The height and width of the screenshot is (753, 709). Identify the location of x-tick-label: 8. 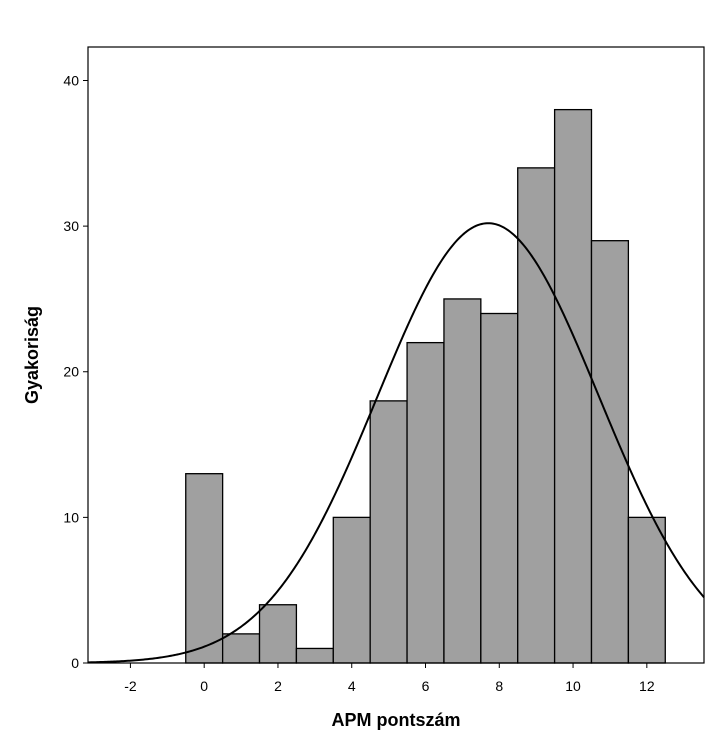
(499, 686).